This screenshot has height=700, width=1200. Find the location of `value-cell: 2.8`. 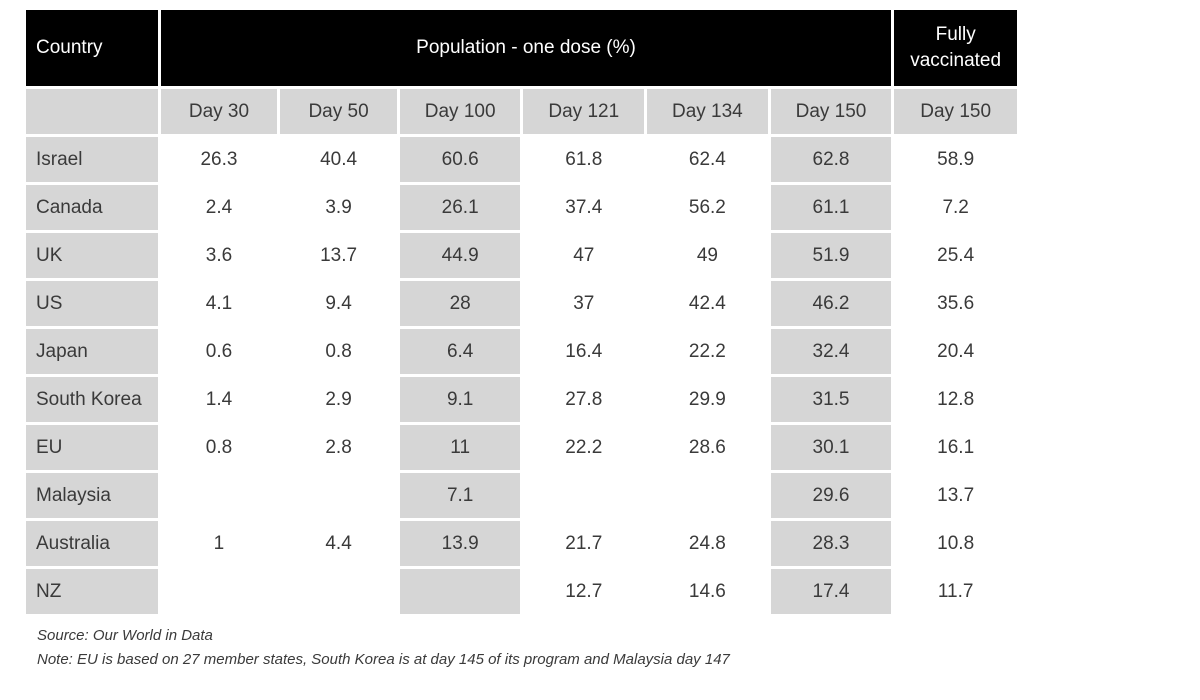

value-cell: 2.8 is located at coordinates (338, 447).